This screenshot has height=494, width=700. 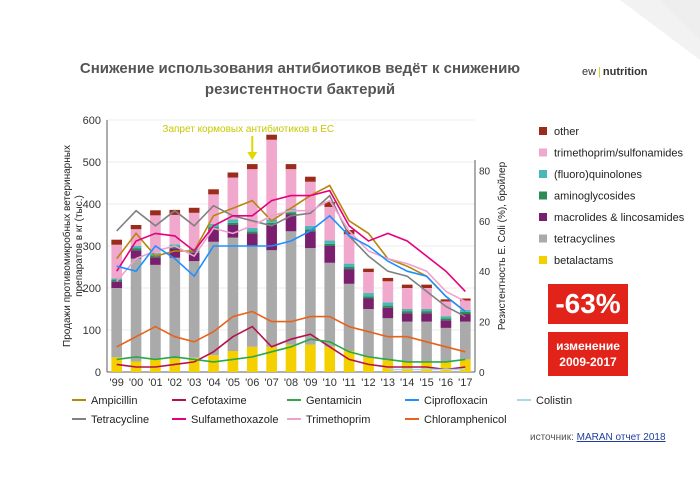 What do you see at coordinates (67, 246) in the screenshot?
I see `y-axis-title-left-1: Продажи противомикробных ветеринарных` at bounding box center [67, 246].